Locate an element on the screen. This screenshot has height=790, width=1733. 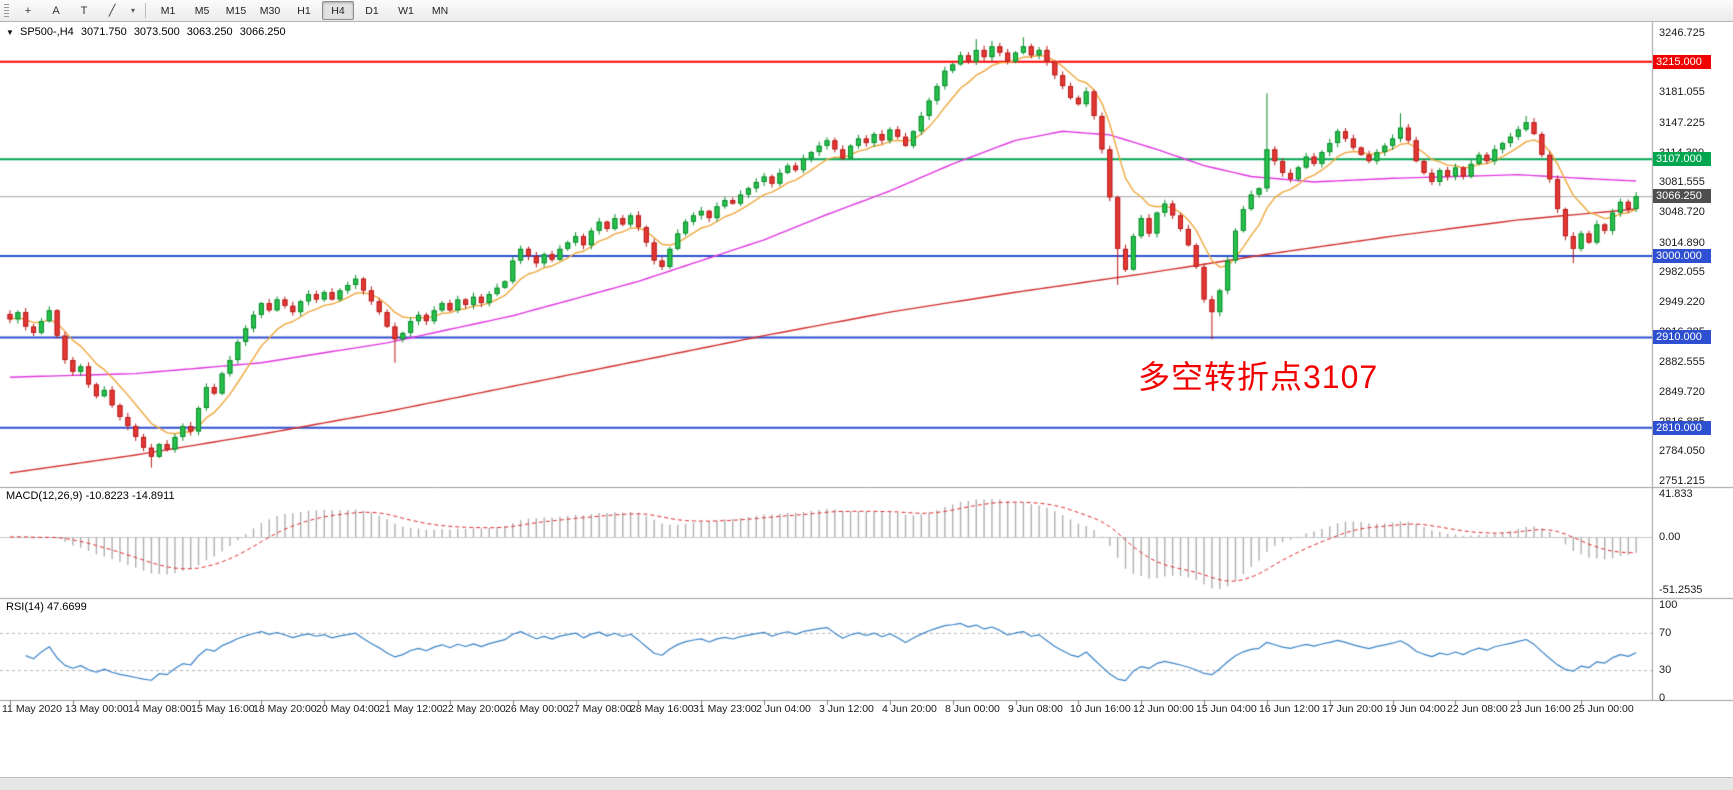
time-axis-label: 4 Jun 20:00 is located at coordinates (909, 709).